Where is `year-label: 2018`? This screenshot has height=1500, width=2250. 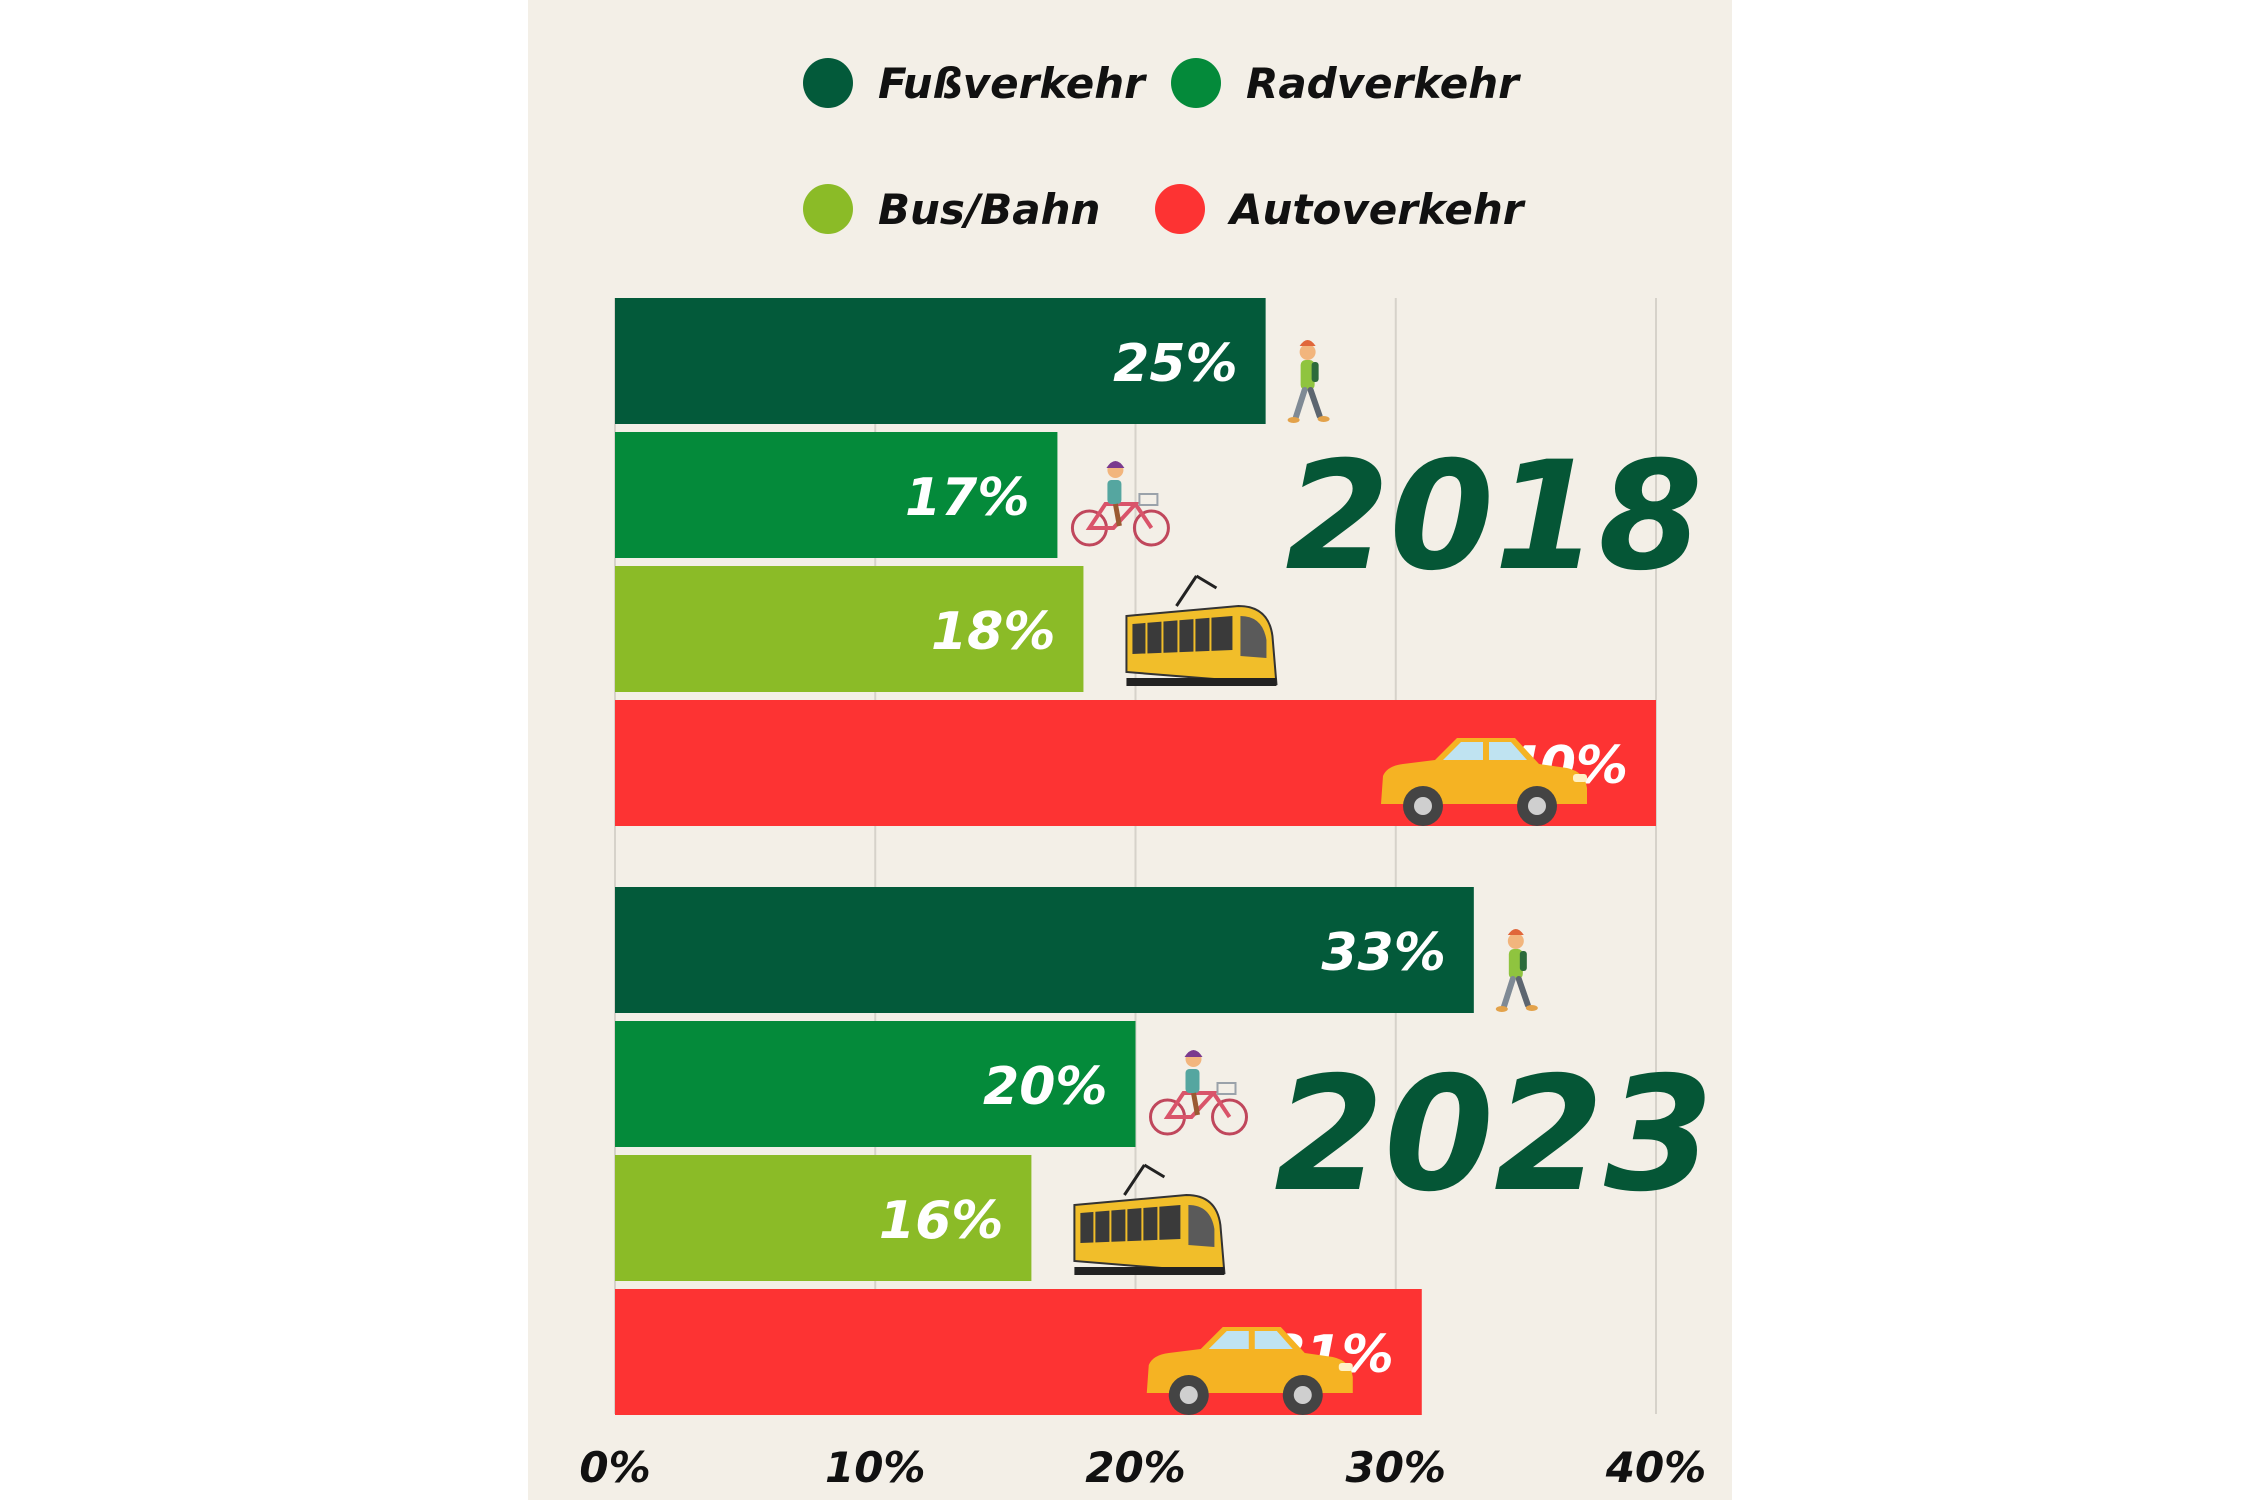
year-label: 2018 is located at coordinates (1493, 517).